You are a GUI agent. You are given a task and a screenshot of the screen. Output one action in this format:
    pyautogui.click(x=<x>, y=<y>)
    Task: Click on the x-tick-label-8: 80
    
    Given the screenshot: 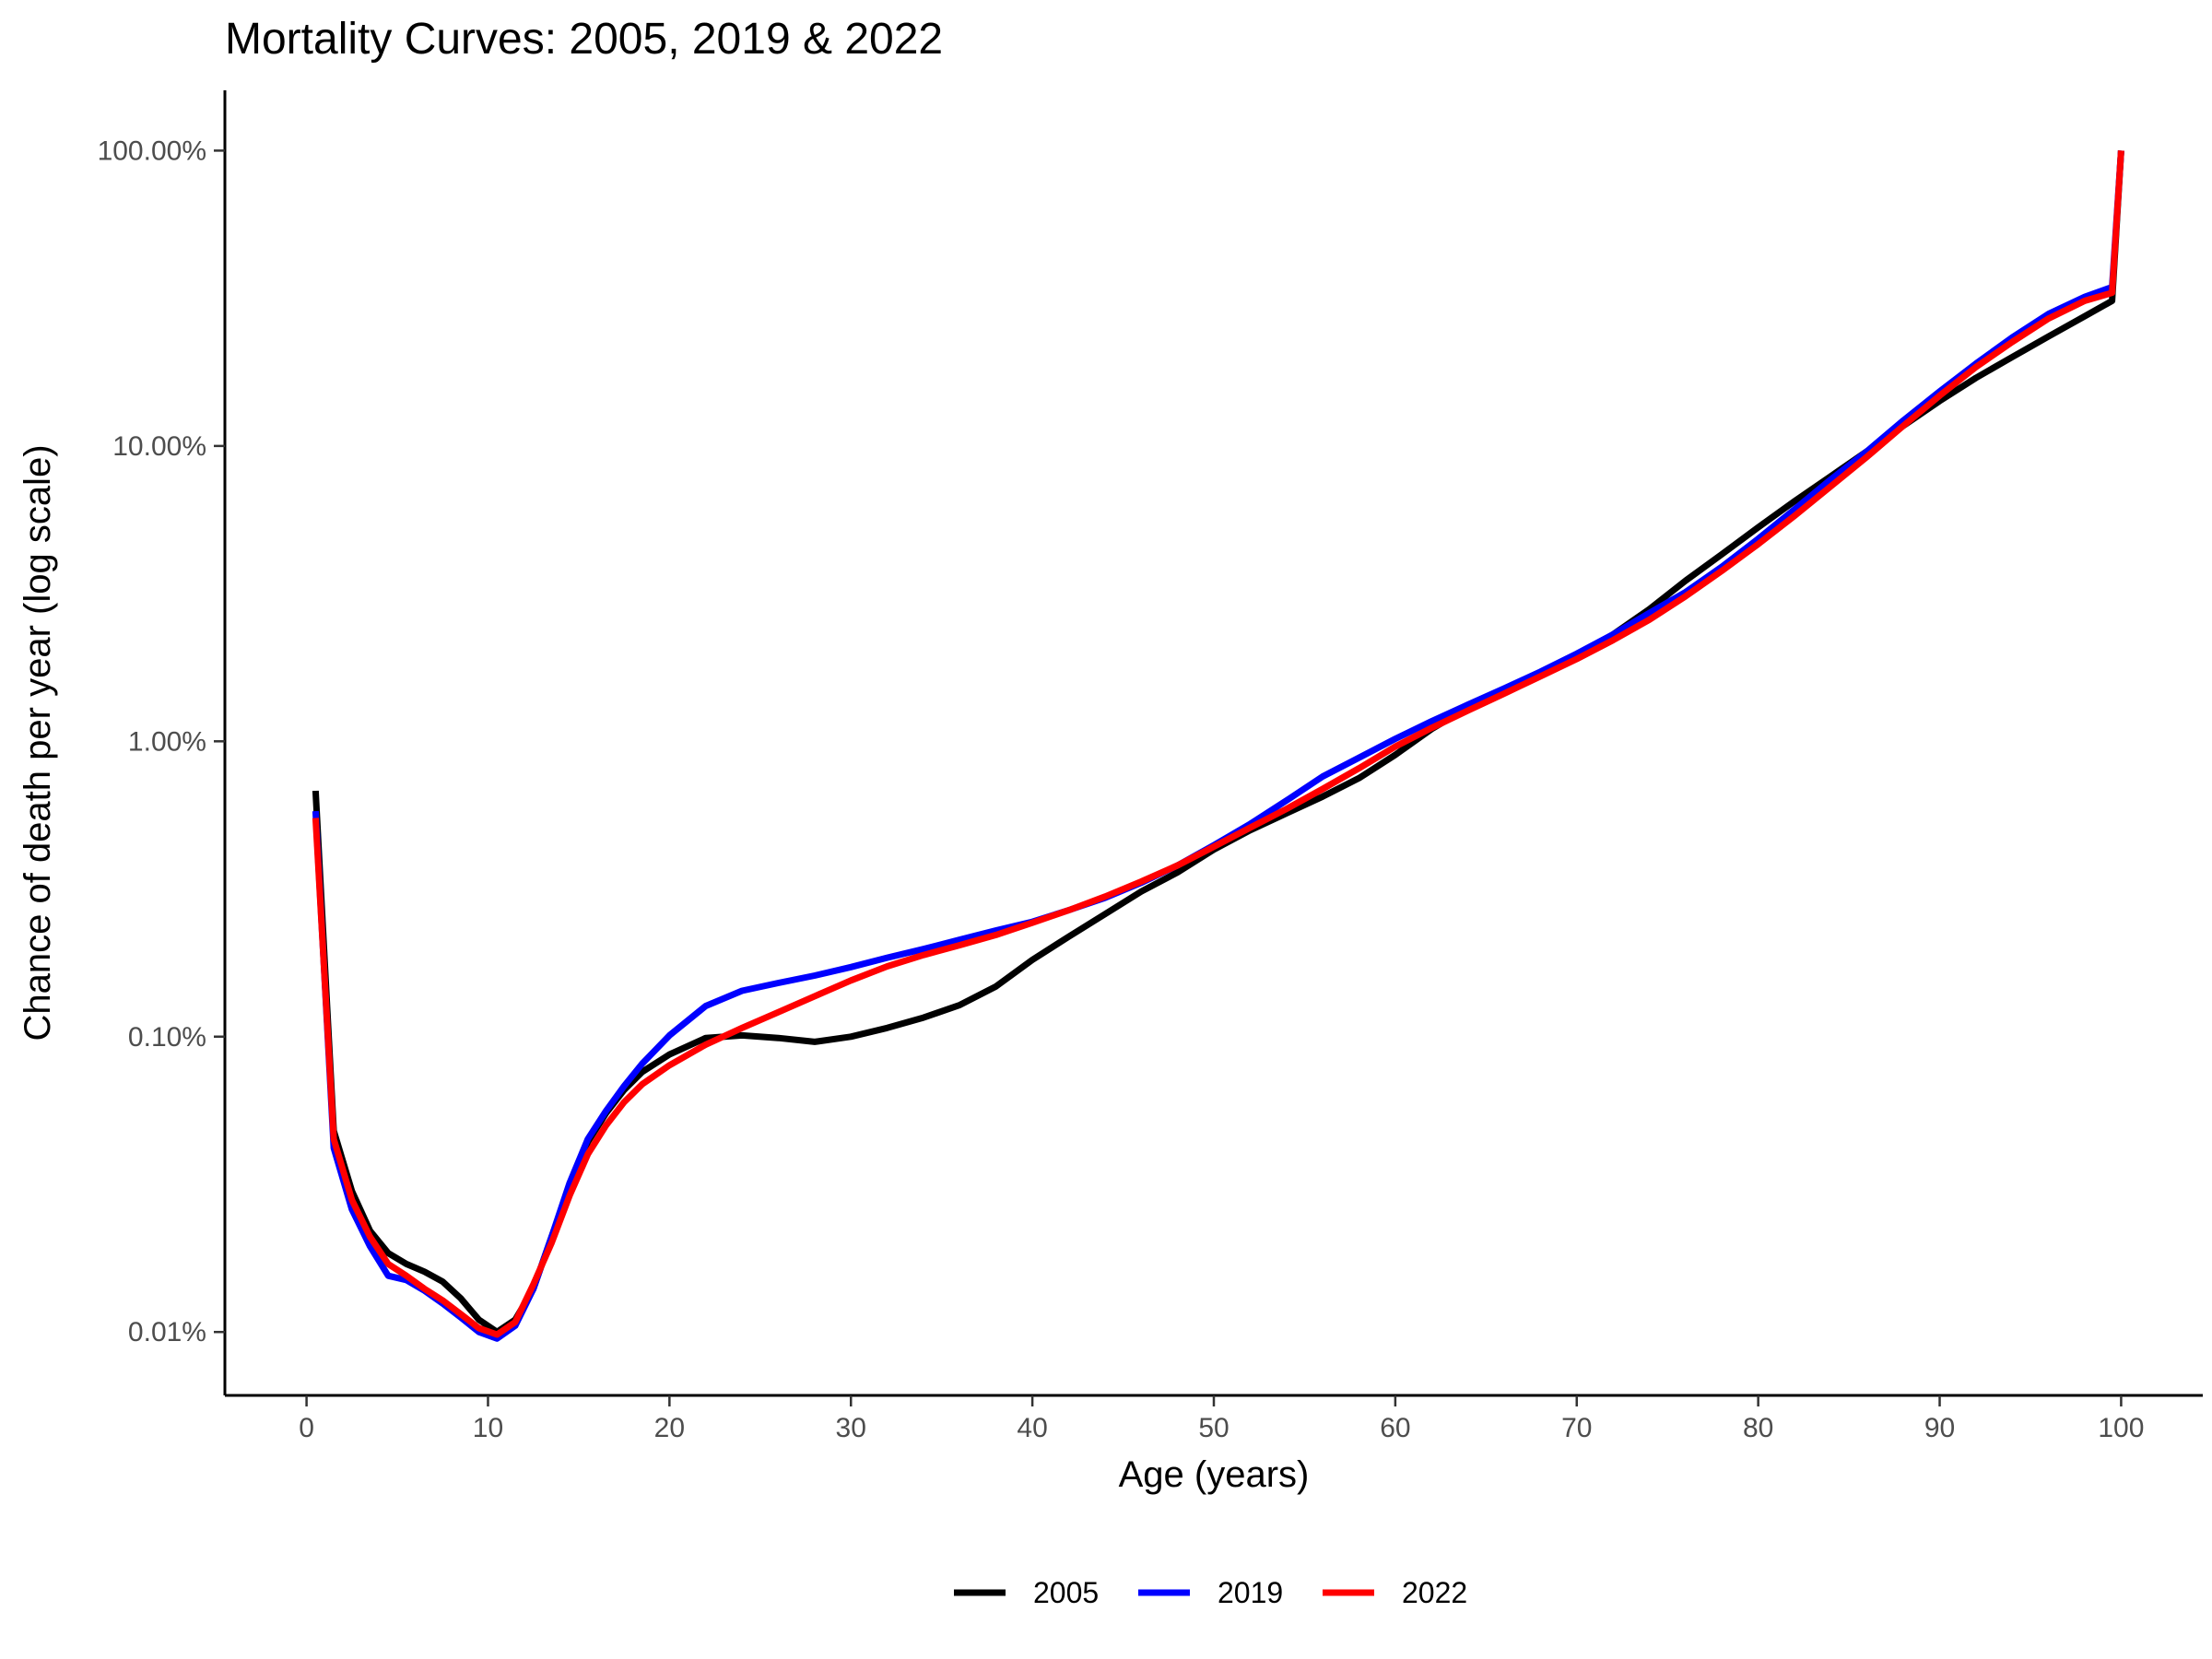 What is the action you would take?
    pyautogui.click(x=1758, y=1428)
    